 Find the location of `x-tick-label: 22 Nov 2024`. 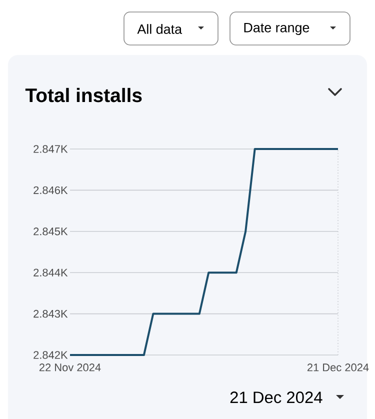

x-tick-label: 22 Nov 2024 is located at coordinates (70, 368).